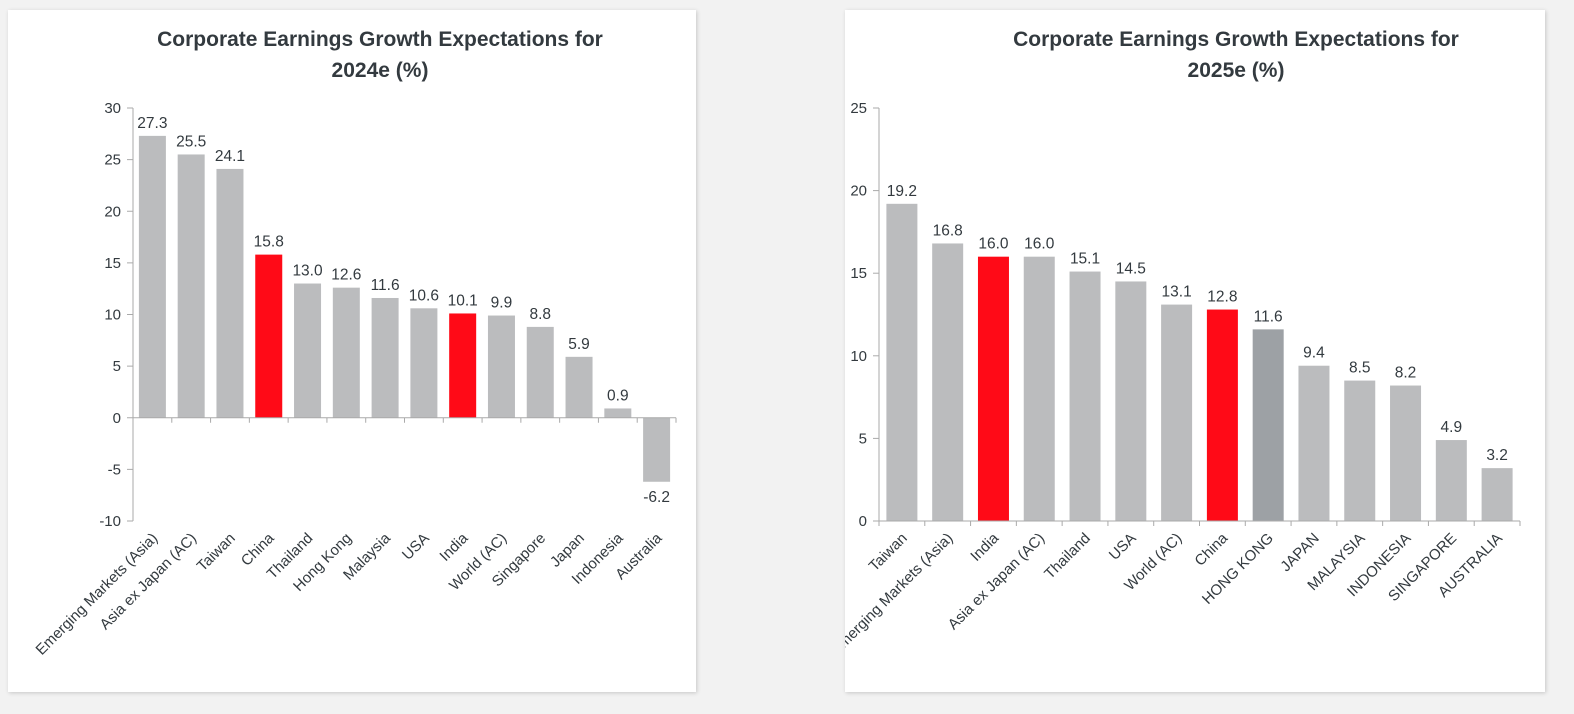 The width and height of the screenshot is (1574, 714). Describe the element at coordinates (1497, 455) in the screenshot. I see `data-label-2025: 3.2` at that location.